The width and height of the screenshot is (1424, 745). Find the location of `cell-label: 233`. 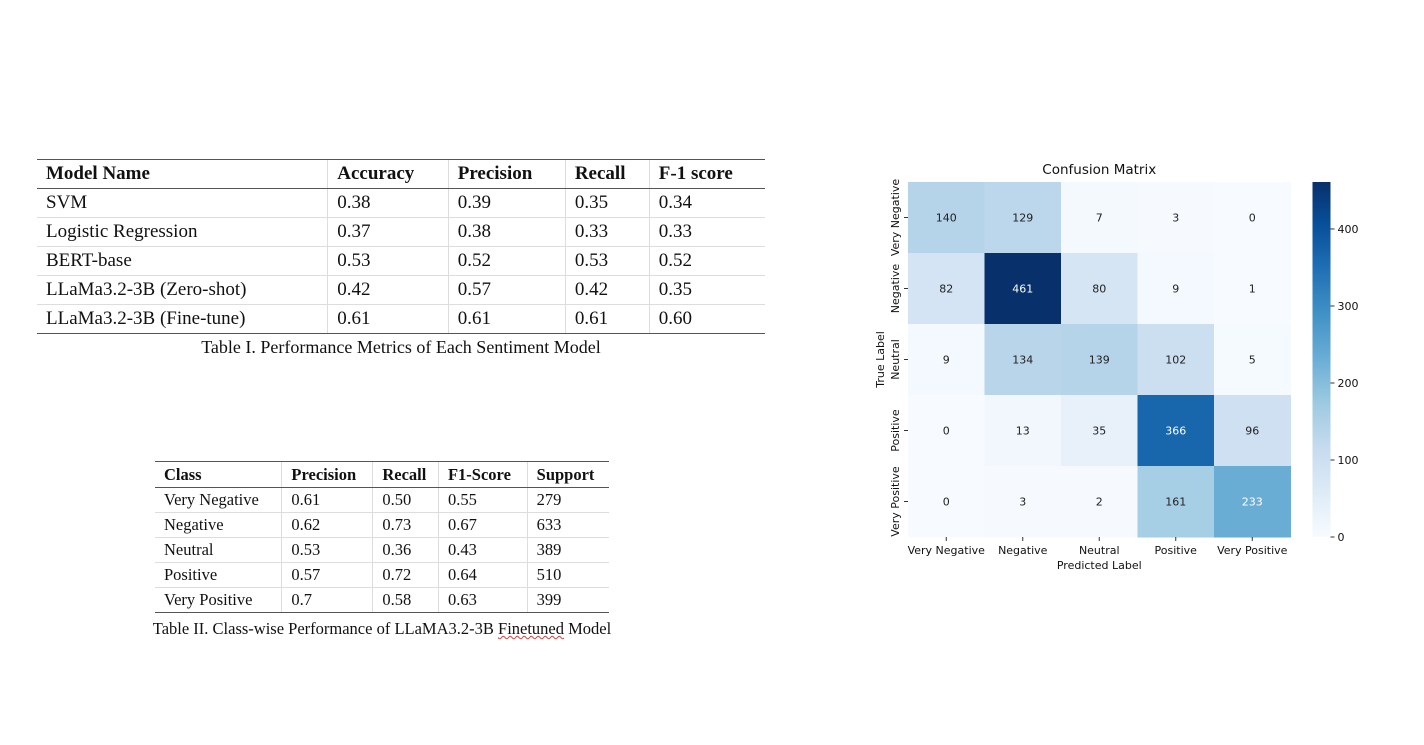

cell-label: 233 is located at coordinates (1252, 502).